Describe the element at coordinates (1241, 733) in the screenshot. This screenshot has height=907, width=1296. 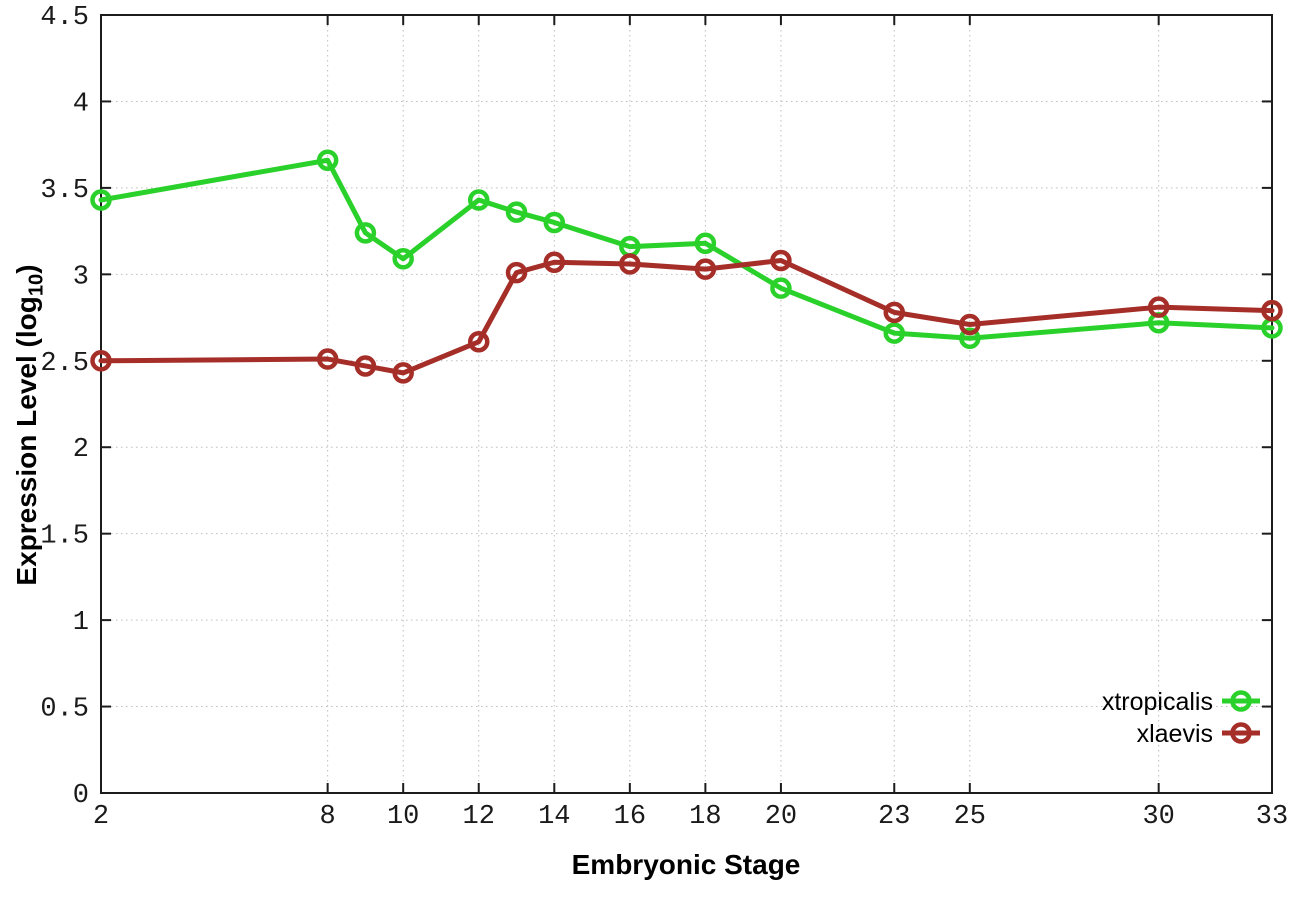
I see `legend-marker-xlaevis` at that location.